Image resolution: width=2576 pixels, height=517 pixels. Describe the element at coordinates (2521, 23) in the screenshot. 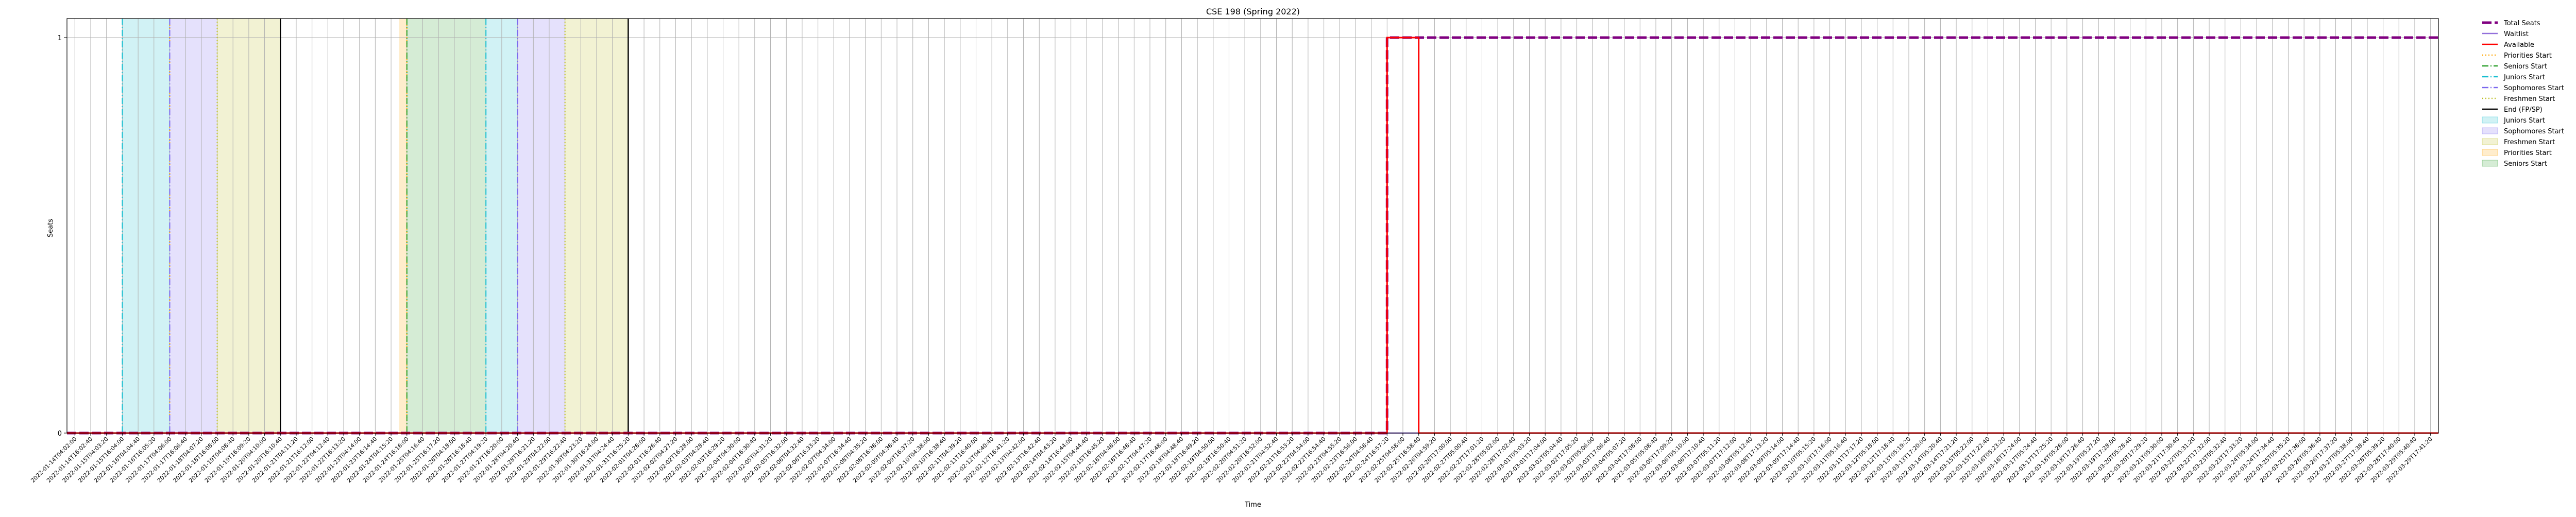

I see `legend-label: Total Seats` at that location.